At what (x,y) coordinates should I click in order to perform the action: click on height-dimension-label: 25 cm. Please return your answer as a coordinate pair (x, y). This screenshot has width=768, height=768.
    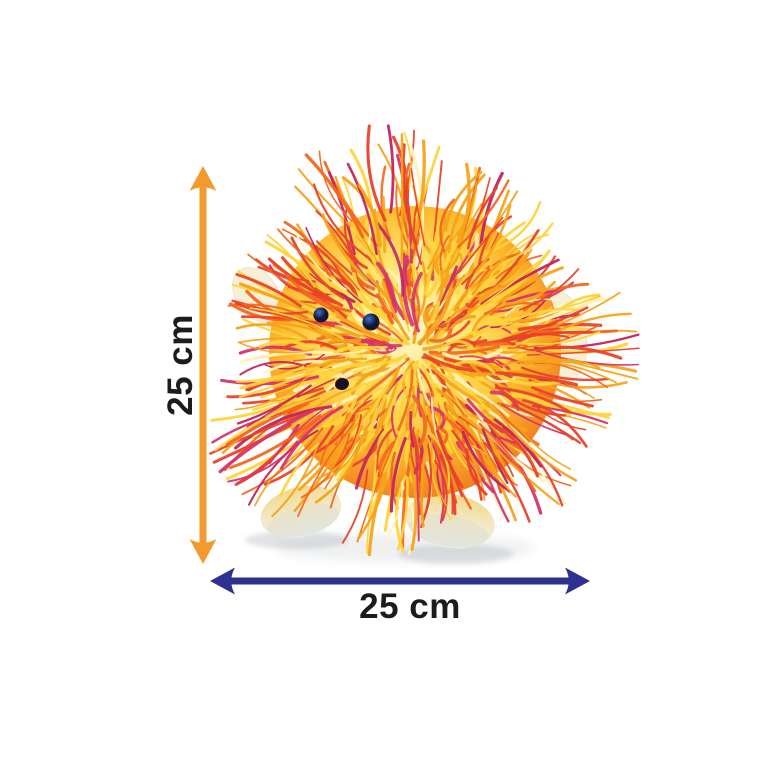
    Looking at the image, I should click on (180, 365).